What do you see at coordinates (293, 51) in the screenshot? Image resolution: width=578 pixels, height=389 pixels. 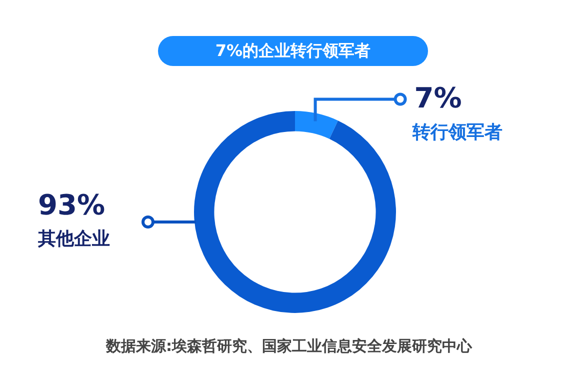 I see `chart-title: 7%的企业转行领军者` at bounding box center [293, 51].